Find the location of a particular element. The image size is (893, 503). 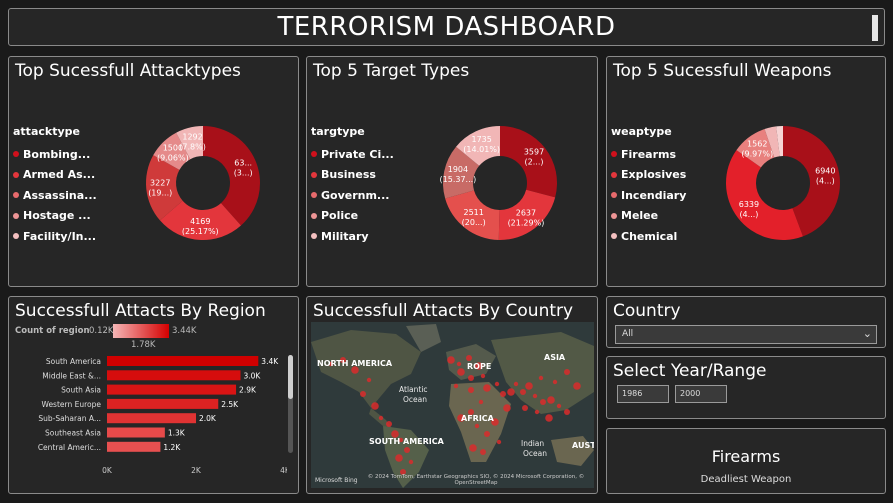

x-tick-label: 4K is located at coordinates (283, 470).